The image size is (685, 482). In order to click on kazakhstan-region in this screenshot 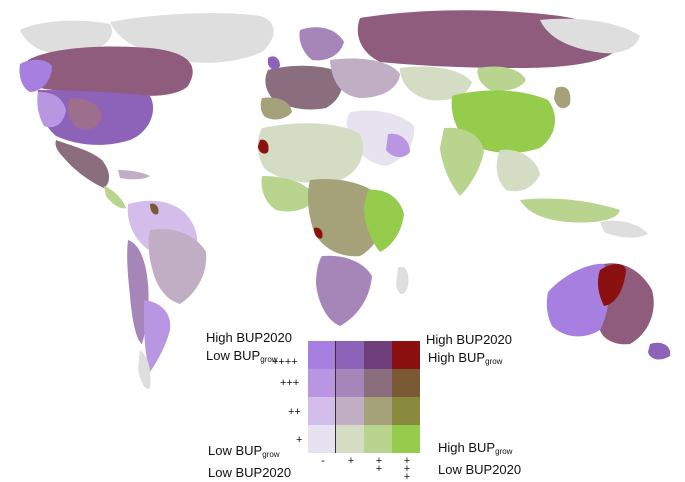, I will do `click(436, 83)`.